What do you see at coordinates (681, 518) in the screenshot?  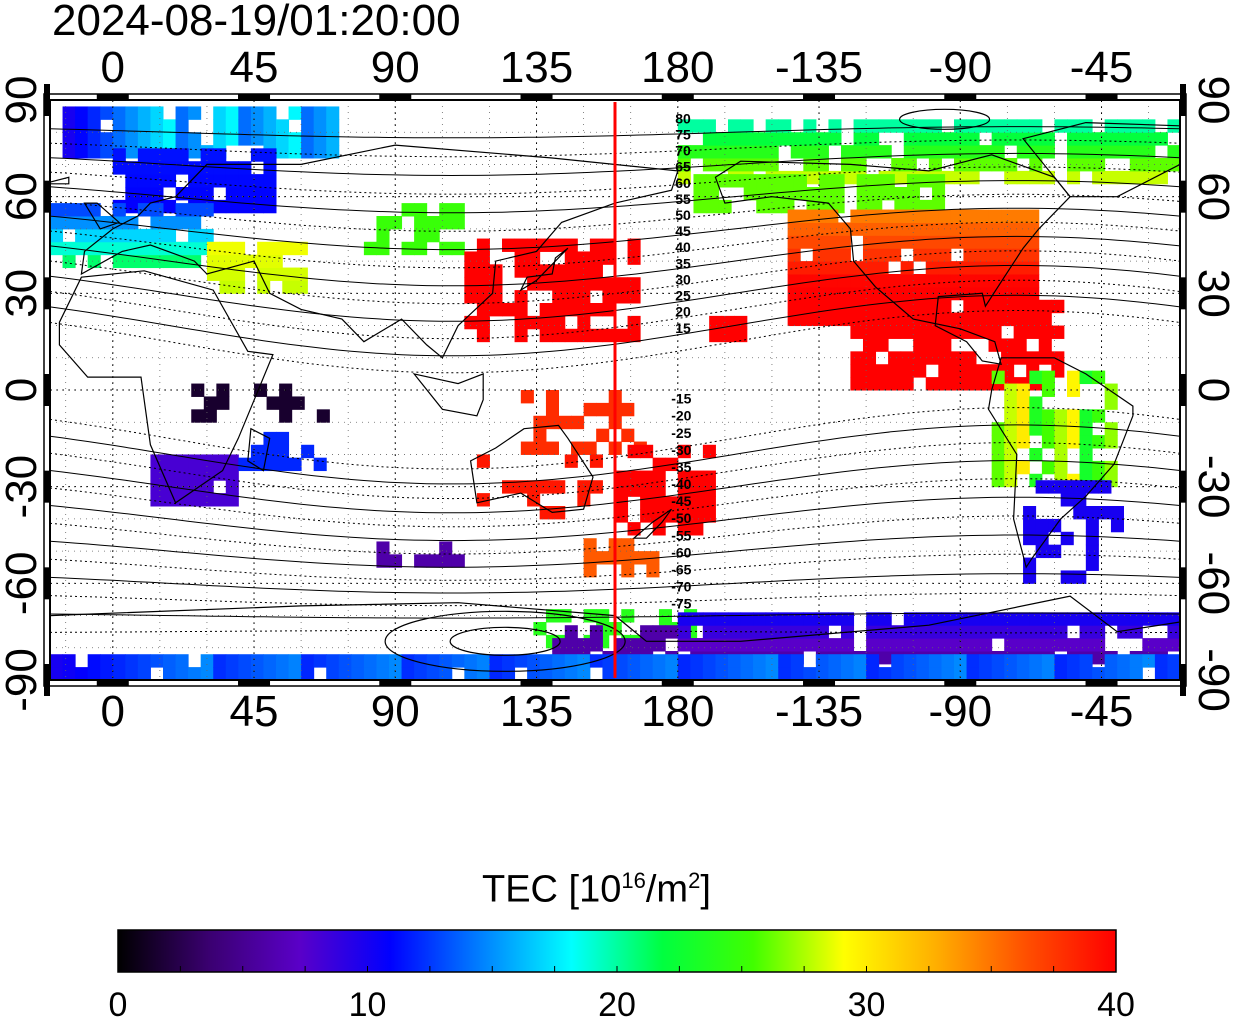 I see `contour-label: -50` at bounding box center [681, 518].